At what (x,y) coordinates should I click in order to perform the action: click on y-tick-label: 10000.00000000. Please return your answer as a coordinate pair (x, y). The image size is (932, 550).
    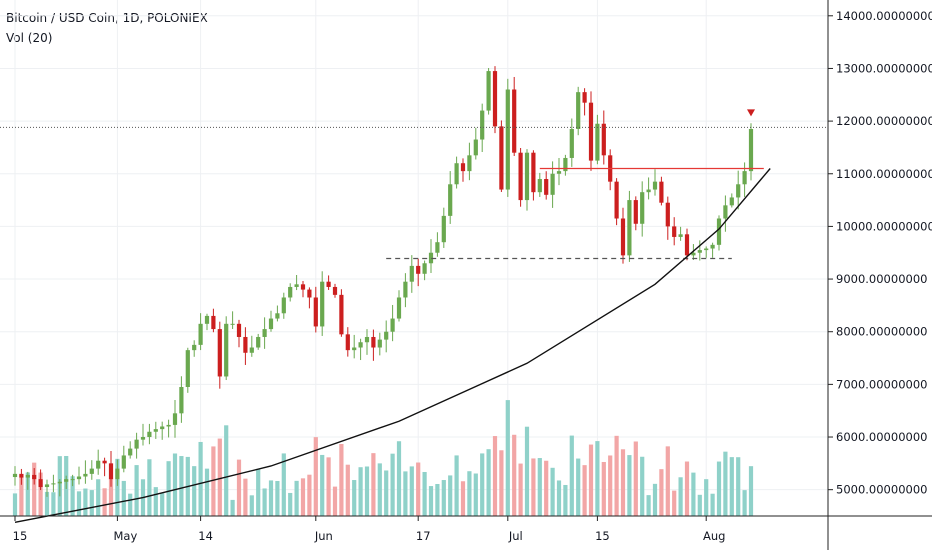
    Looking at the image, I should click on (884, 226).